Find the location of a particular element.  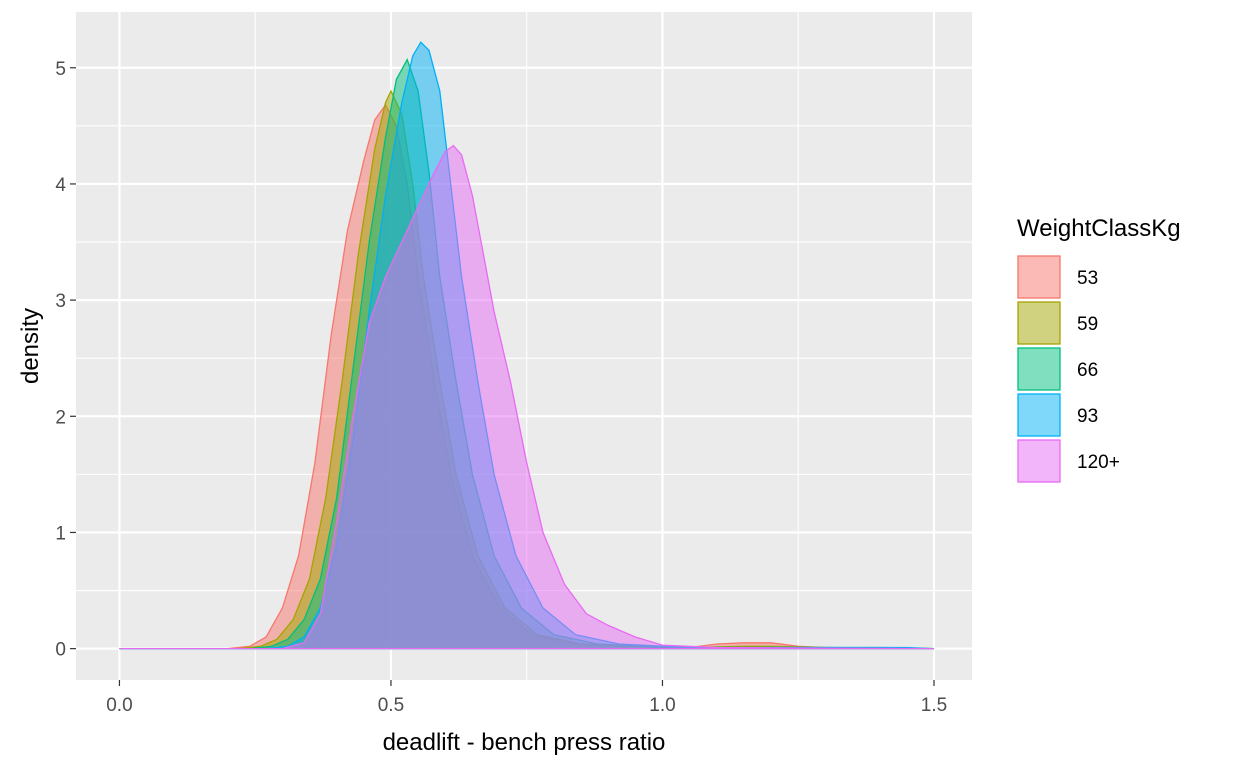

x-tick-label: 0.0 is located at coordinates (119, 705).